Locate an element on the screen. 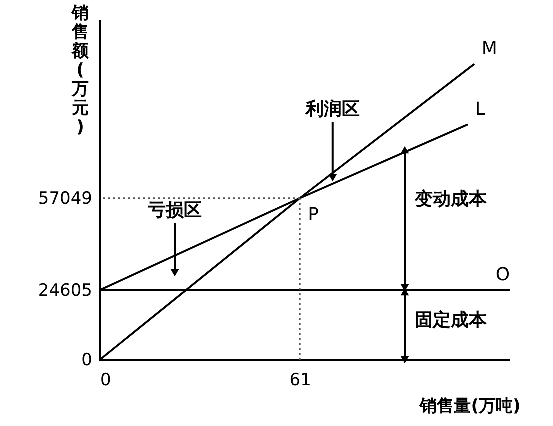  ref-line-label: O is located at coordinates (503, 275).